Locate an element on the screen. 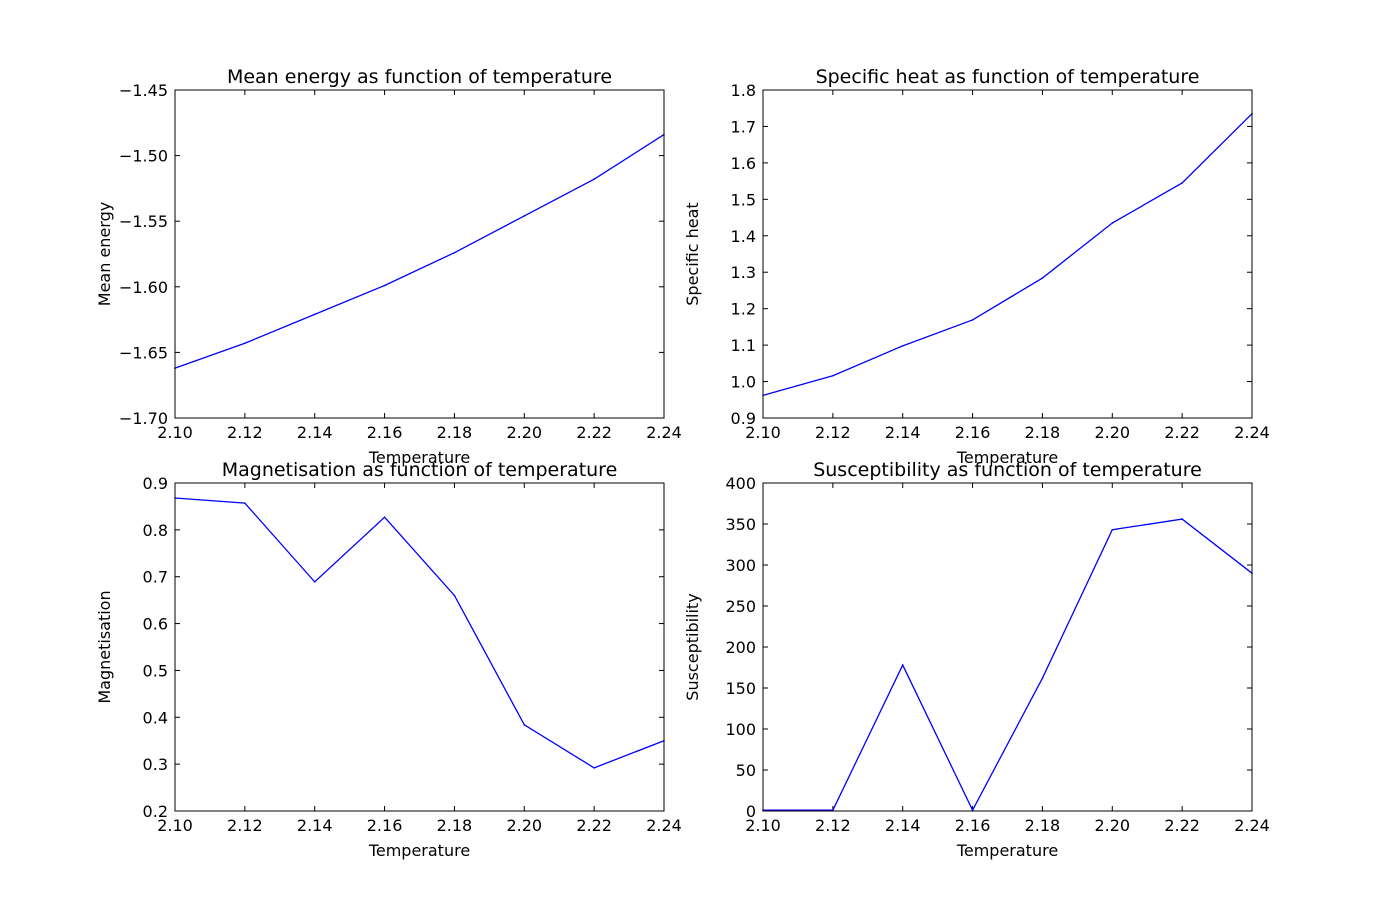 The width and height of the screenshot is (1391, 901). specific-heat-axes-frame is located at coordinates (1007, 254).